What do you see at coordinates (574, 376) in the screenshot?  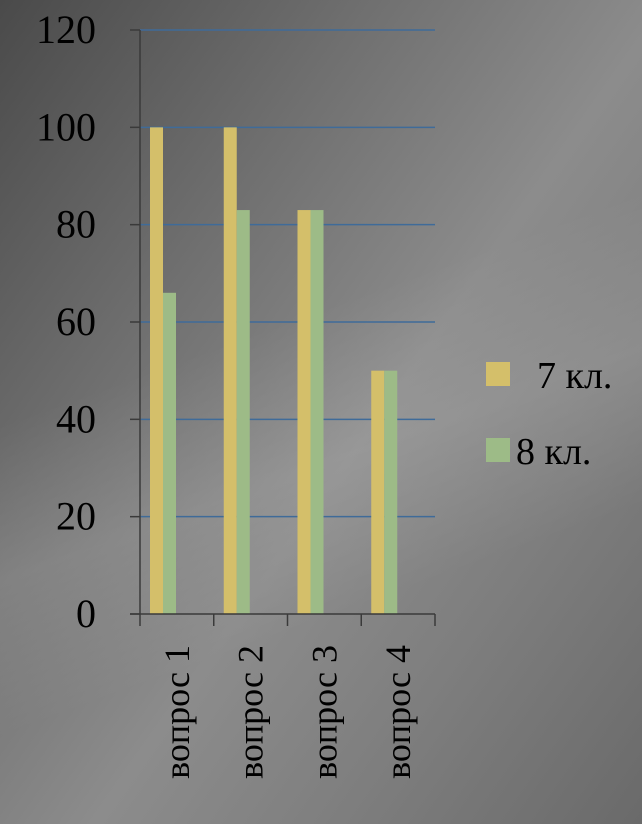 I see `legend-label-1: 7 кл.` at bounding box center [574, 376].